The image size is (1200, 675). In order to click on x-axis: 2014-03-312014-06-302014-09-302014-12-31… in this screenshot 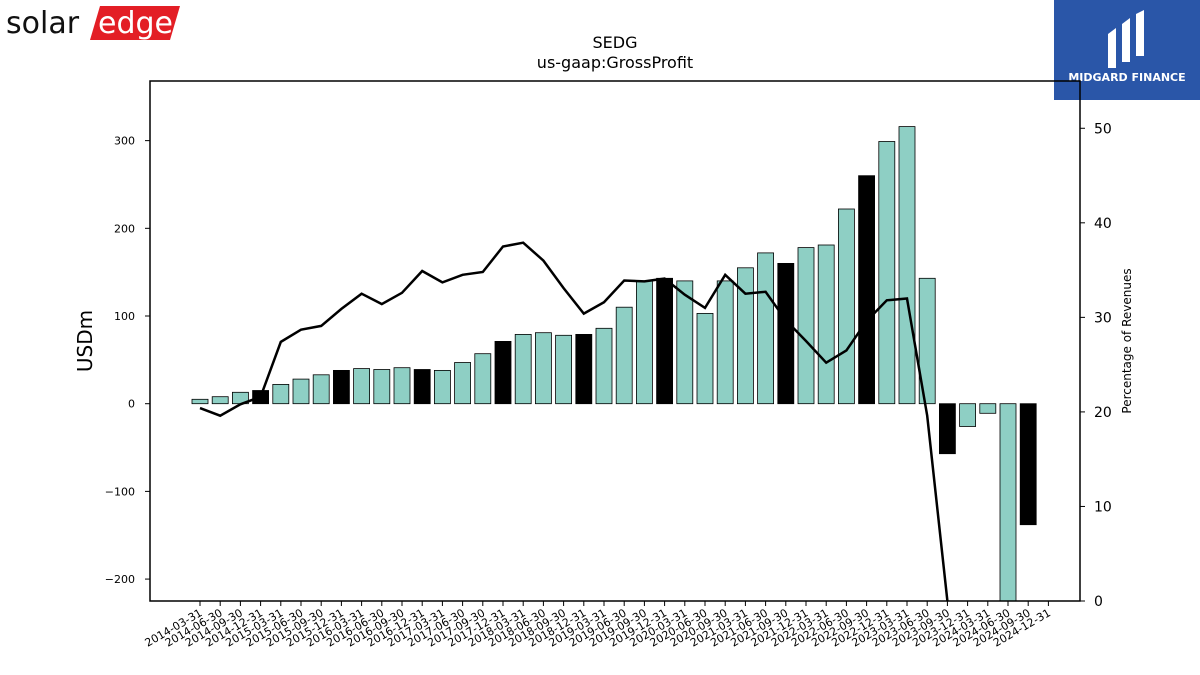, I will do `click(598, 625)`.